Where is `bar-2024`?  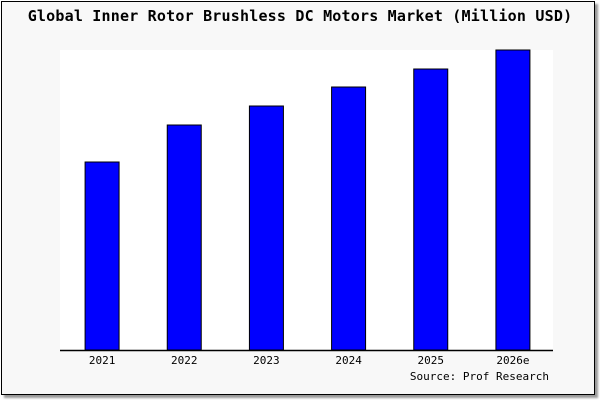
bar-2024 is located at coordinates (349, 218).